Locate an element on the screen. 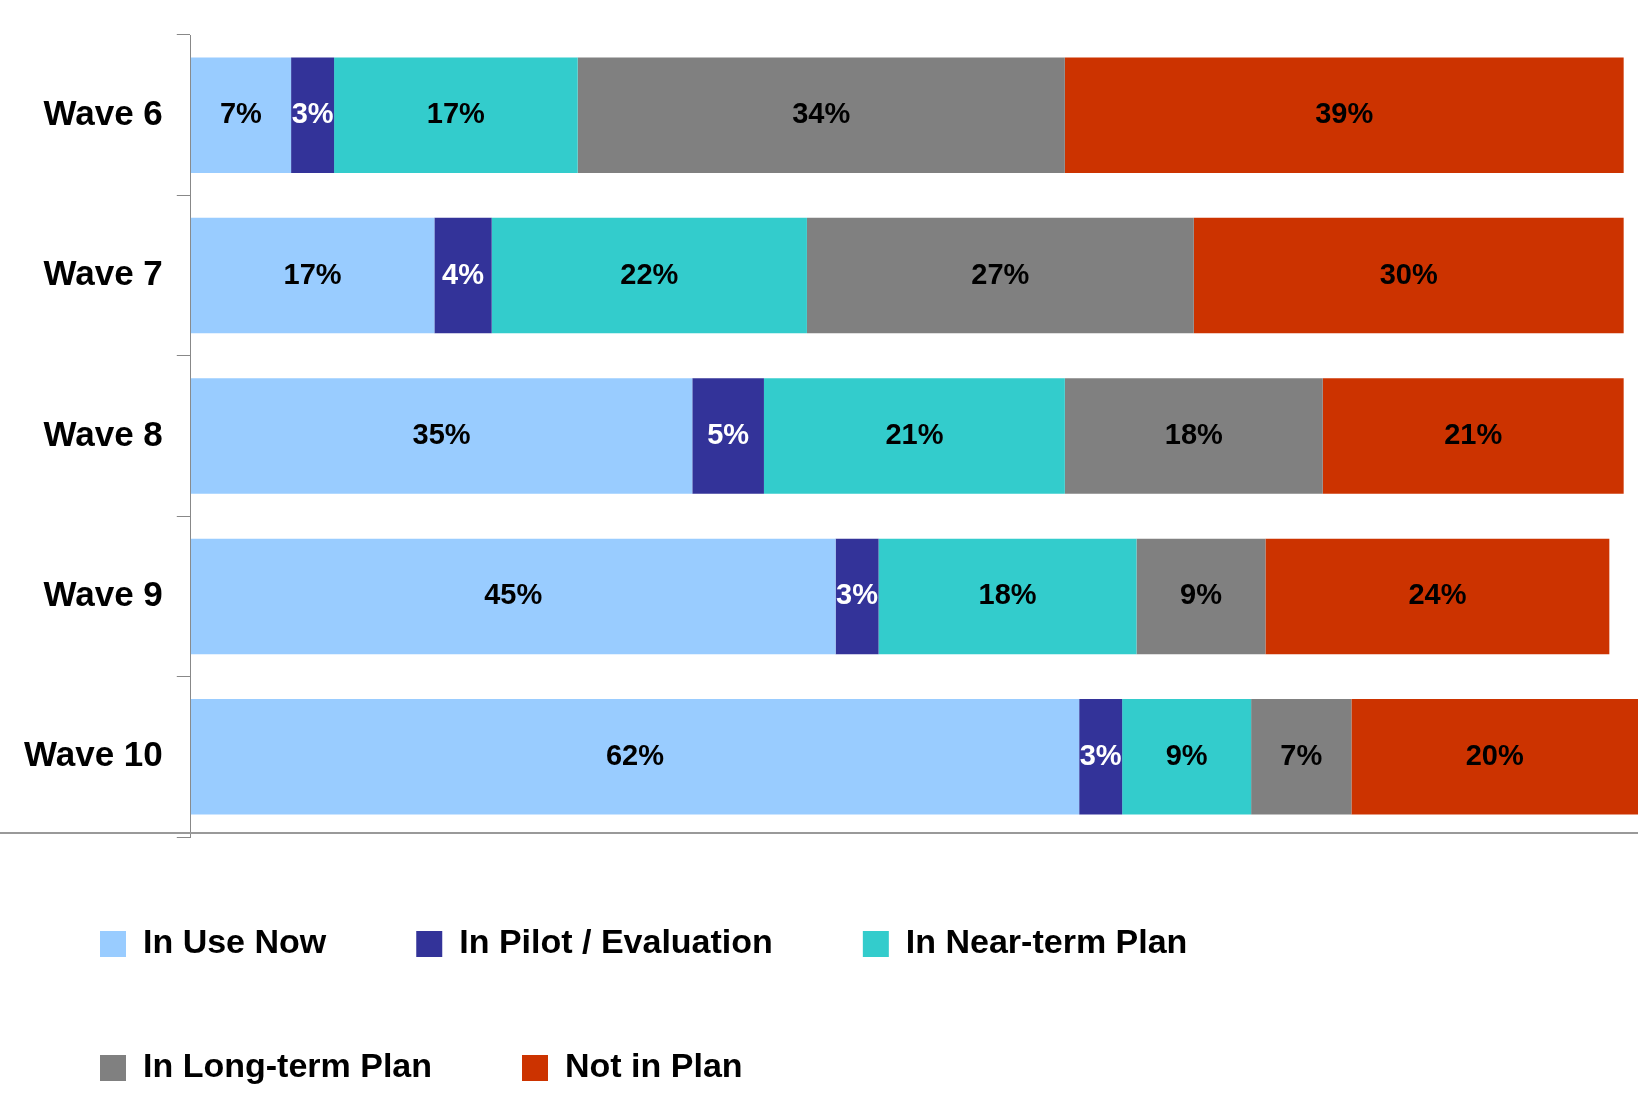 The image size is (1638, 1099). y-tick-label: Wave 9 is located at coordinates (103, 594).